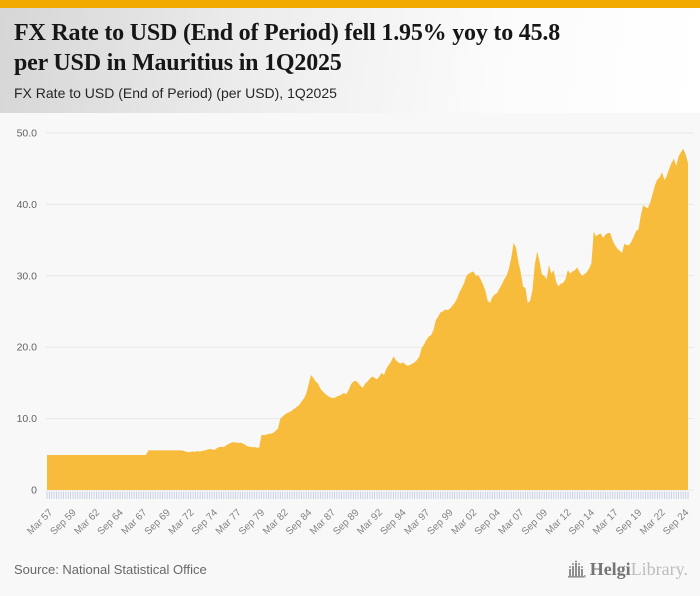 This screenshot has height=596, width=700. I want to click on logo-text-library: Library., so click(659, 569).